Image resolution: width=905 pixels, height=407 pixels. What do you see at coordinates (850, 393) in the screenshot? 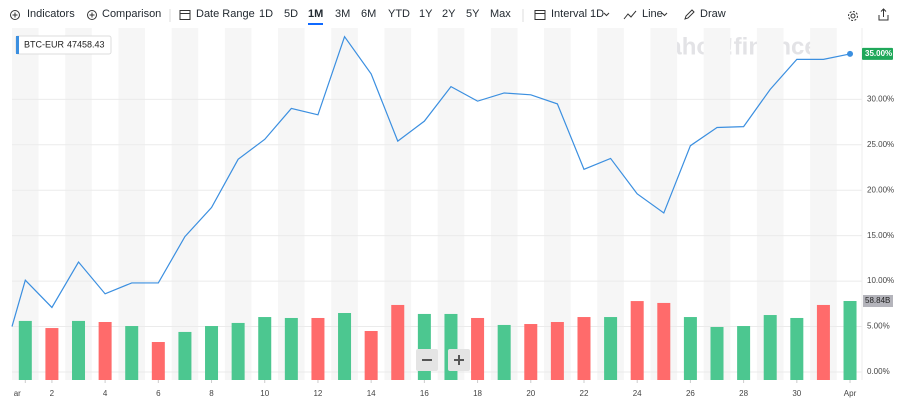
I see `x-tick-label: Apr` at bounding box center [850, 393].